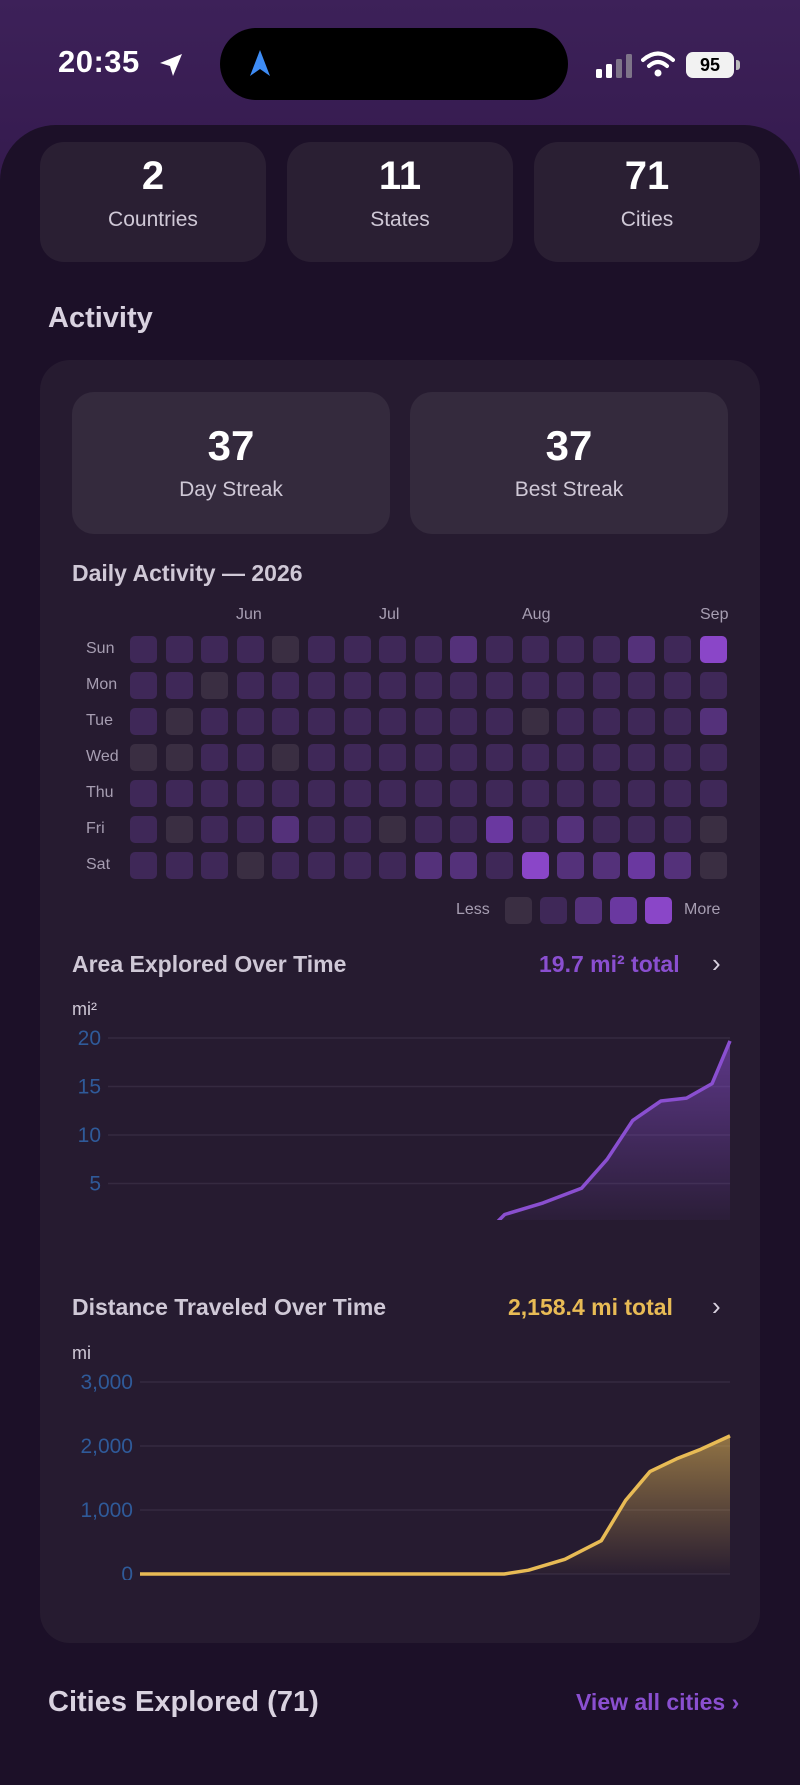  What do you see at coordinates (95, 828) in the screenshot?
I see `heatmap-day-label: Fri` at bounding box center [95, 828].